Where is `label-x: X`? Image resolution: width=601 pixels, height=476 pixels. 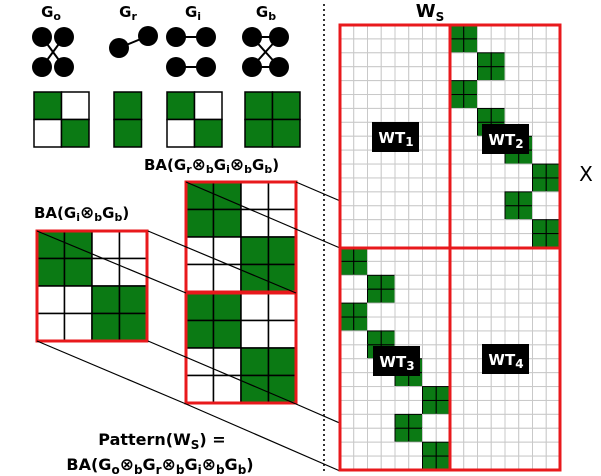
label-x: X is located at coordinates (586, 174).